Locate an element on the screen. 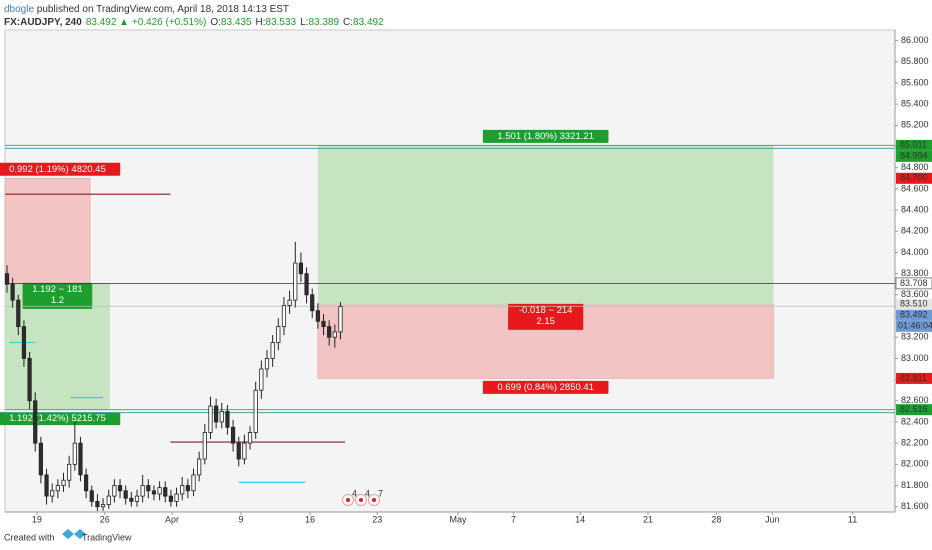 The width and height of the screenshot is (932, 550). price-label: 83.510 is located at coordinates (914, 304).